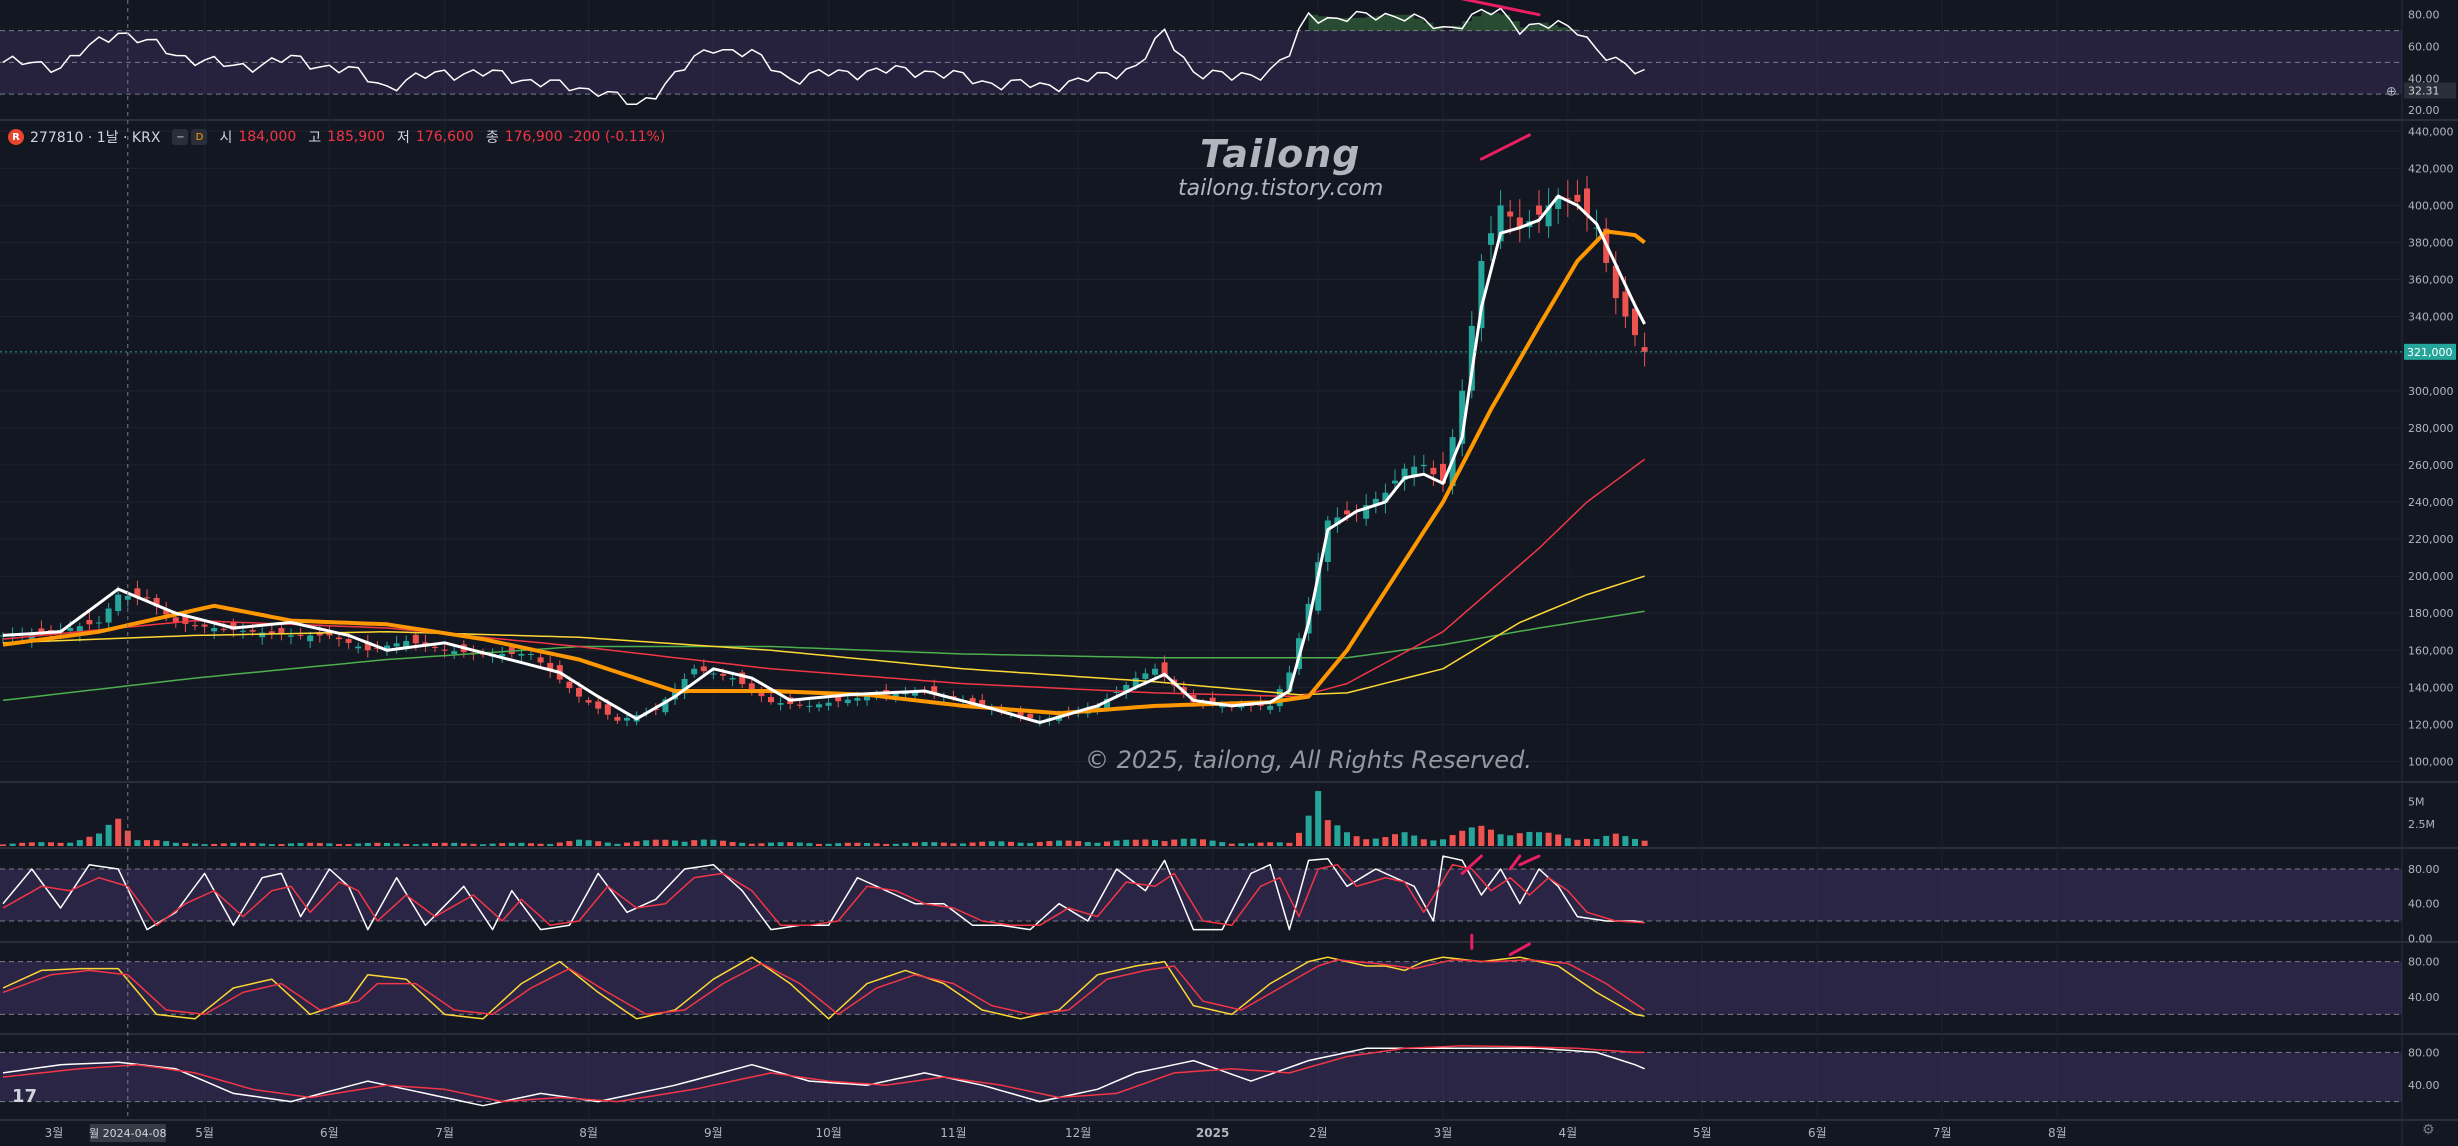  I want to click on y-tick-label: 2.5M, so click(2421, 824).